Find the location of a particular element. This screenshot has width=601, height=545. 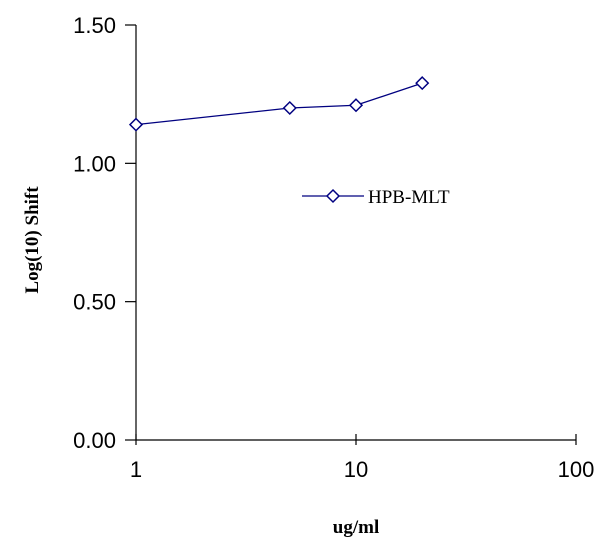

legend: HPB-MLT is located at coordinates (376, 197).